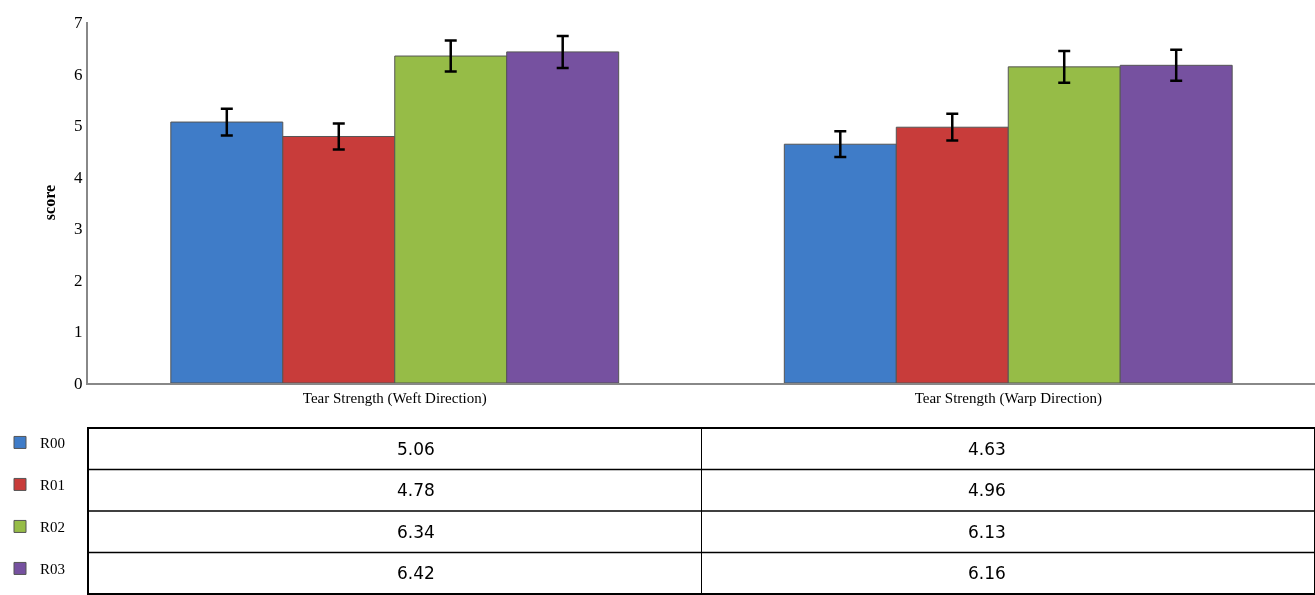 Image resolution: width=1315 pixels, height=595 pixels. What do you see at coordinates (987, 490) in the screenshot?
I see `data-label: 4.96` at bounding box center [987, 490].